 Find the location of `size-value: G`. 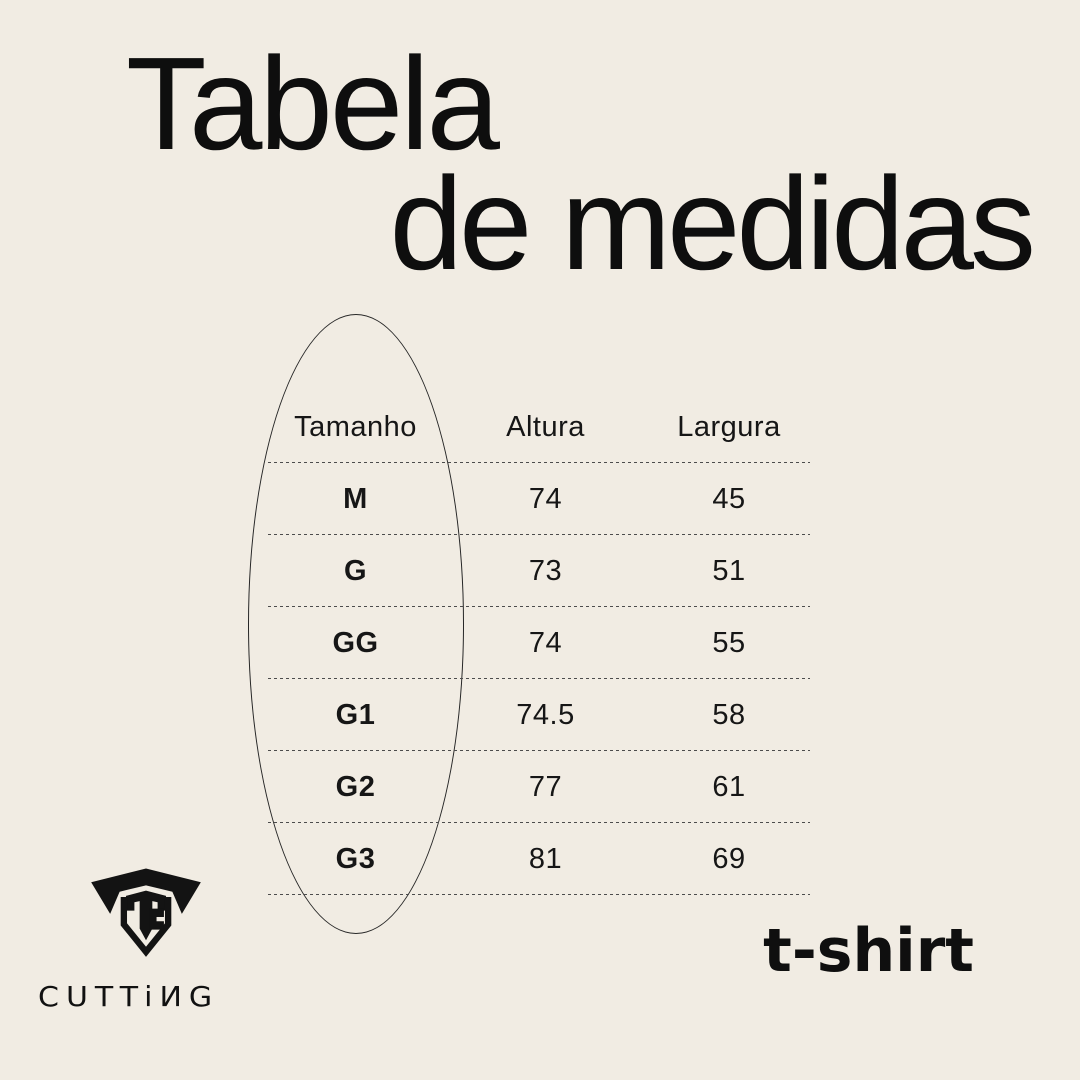

size-value: G is located at coordinates (355, 570).